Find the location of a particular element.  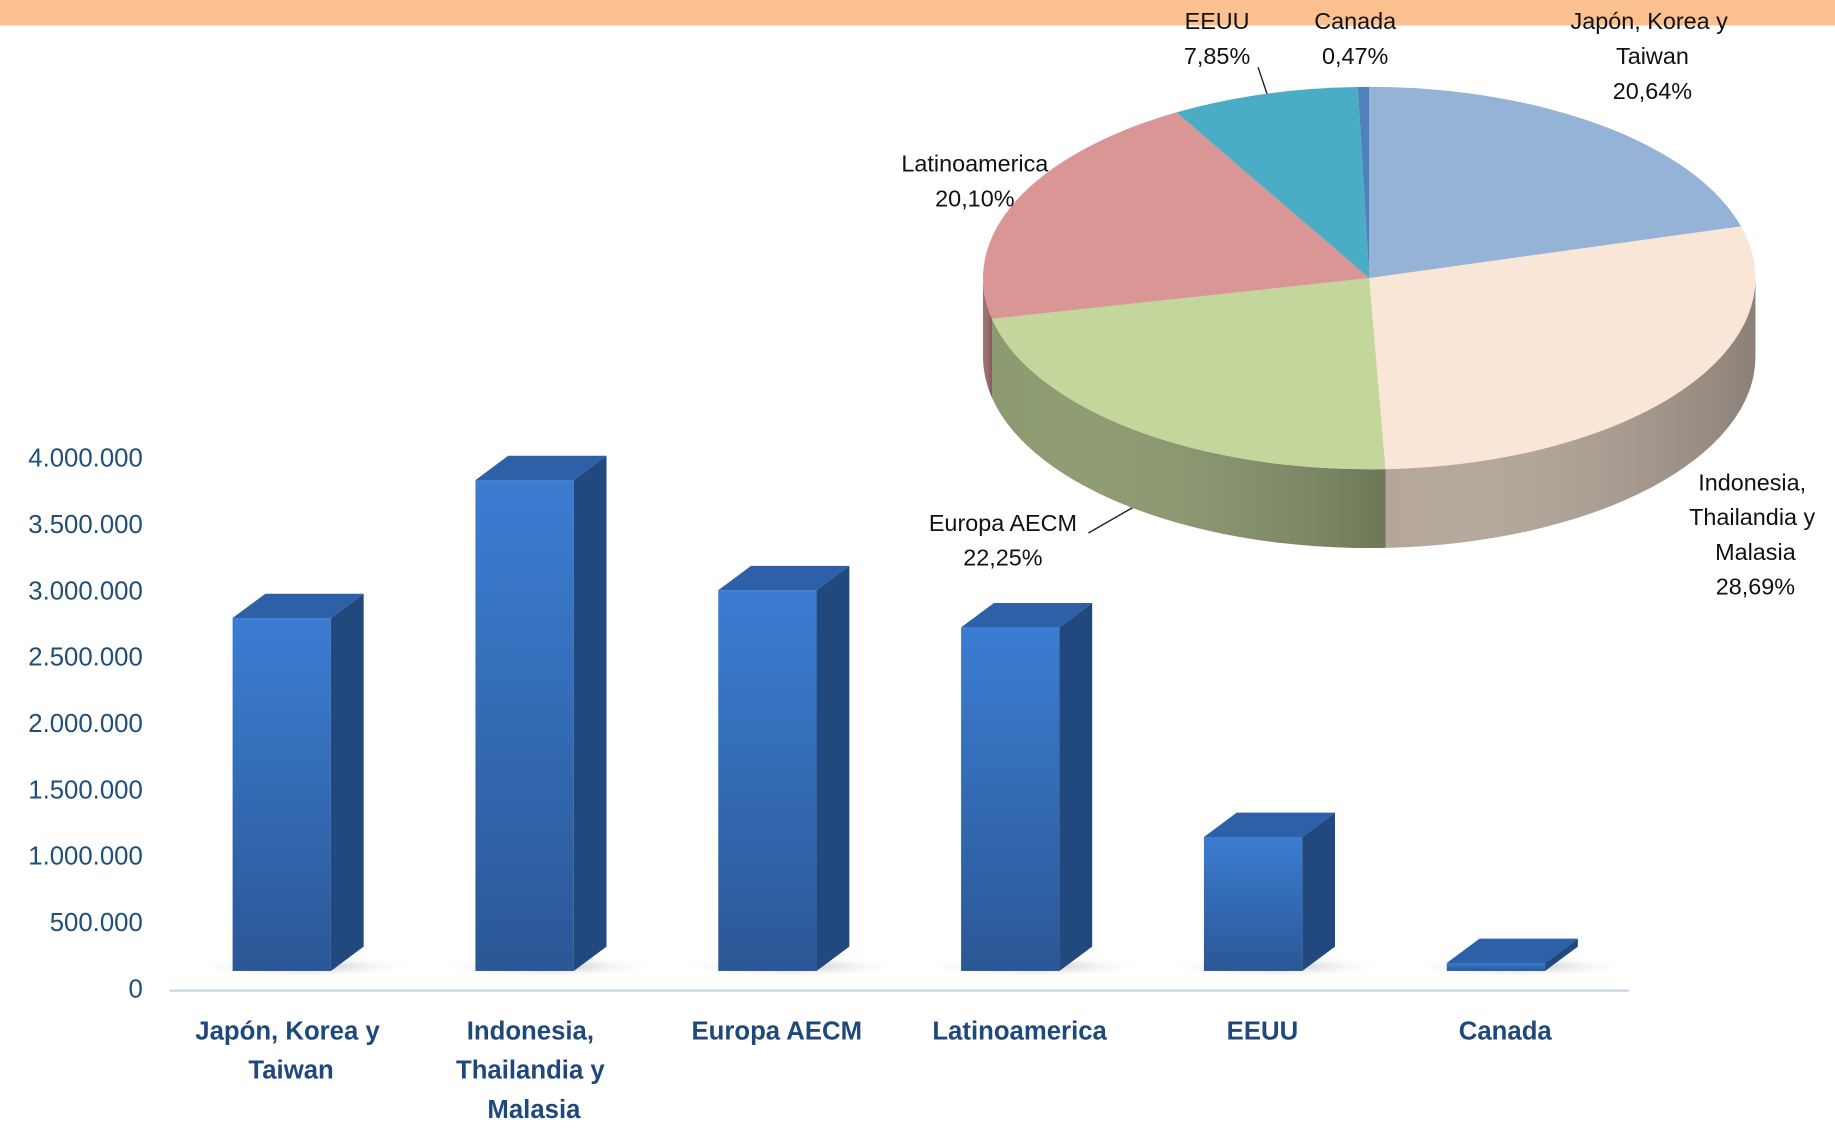

pie-label: Indonesia, Thailandia y Malasia is located at coordinates (1755, 517).